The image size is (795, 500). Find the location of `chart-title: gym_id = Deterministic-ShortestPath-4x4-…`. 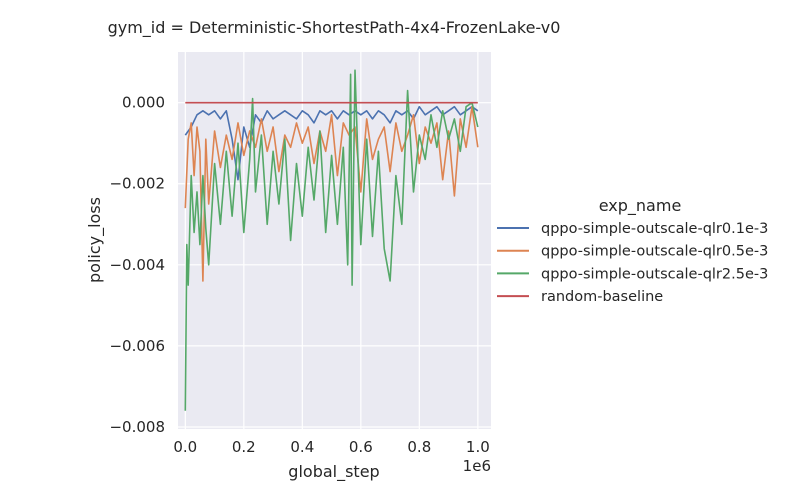

chart-title: gym_id = Deterministic-ShortestPath-4x4-… is located at coordinates (334, 28).